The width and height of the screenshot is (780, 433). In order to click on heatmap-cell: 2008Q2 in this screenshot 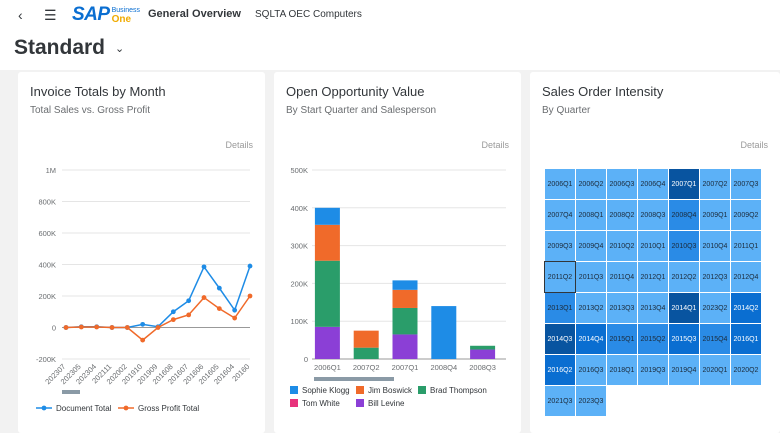, I will do `click(622, 215)`.